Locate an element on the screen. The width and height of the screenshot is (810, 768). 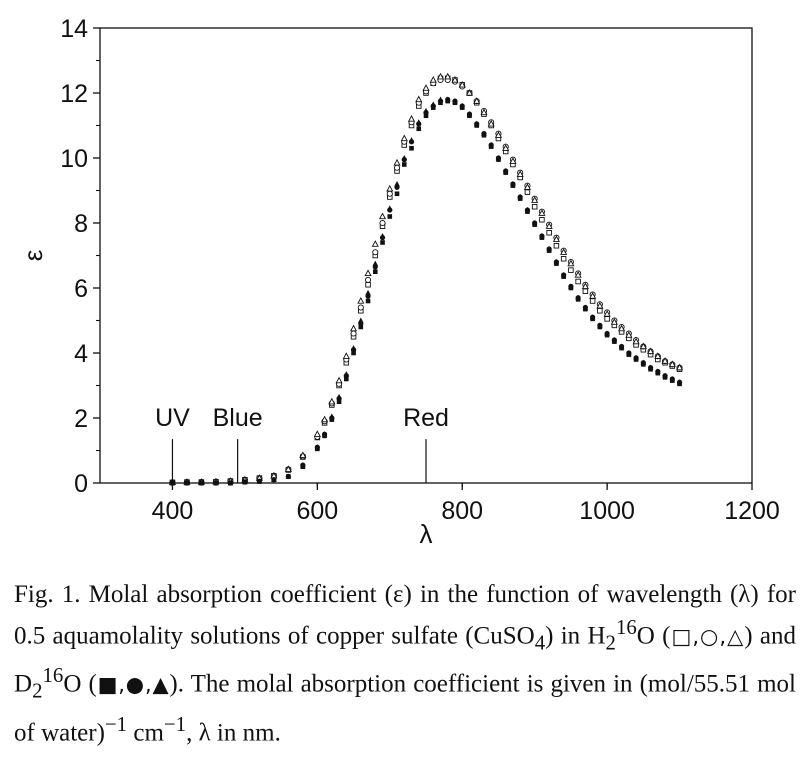
caption-text: ) and D is located at coordinates (405, 660).